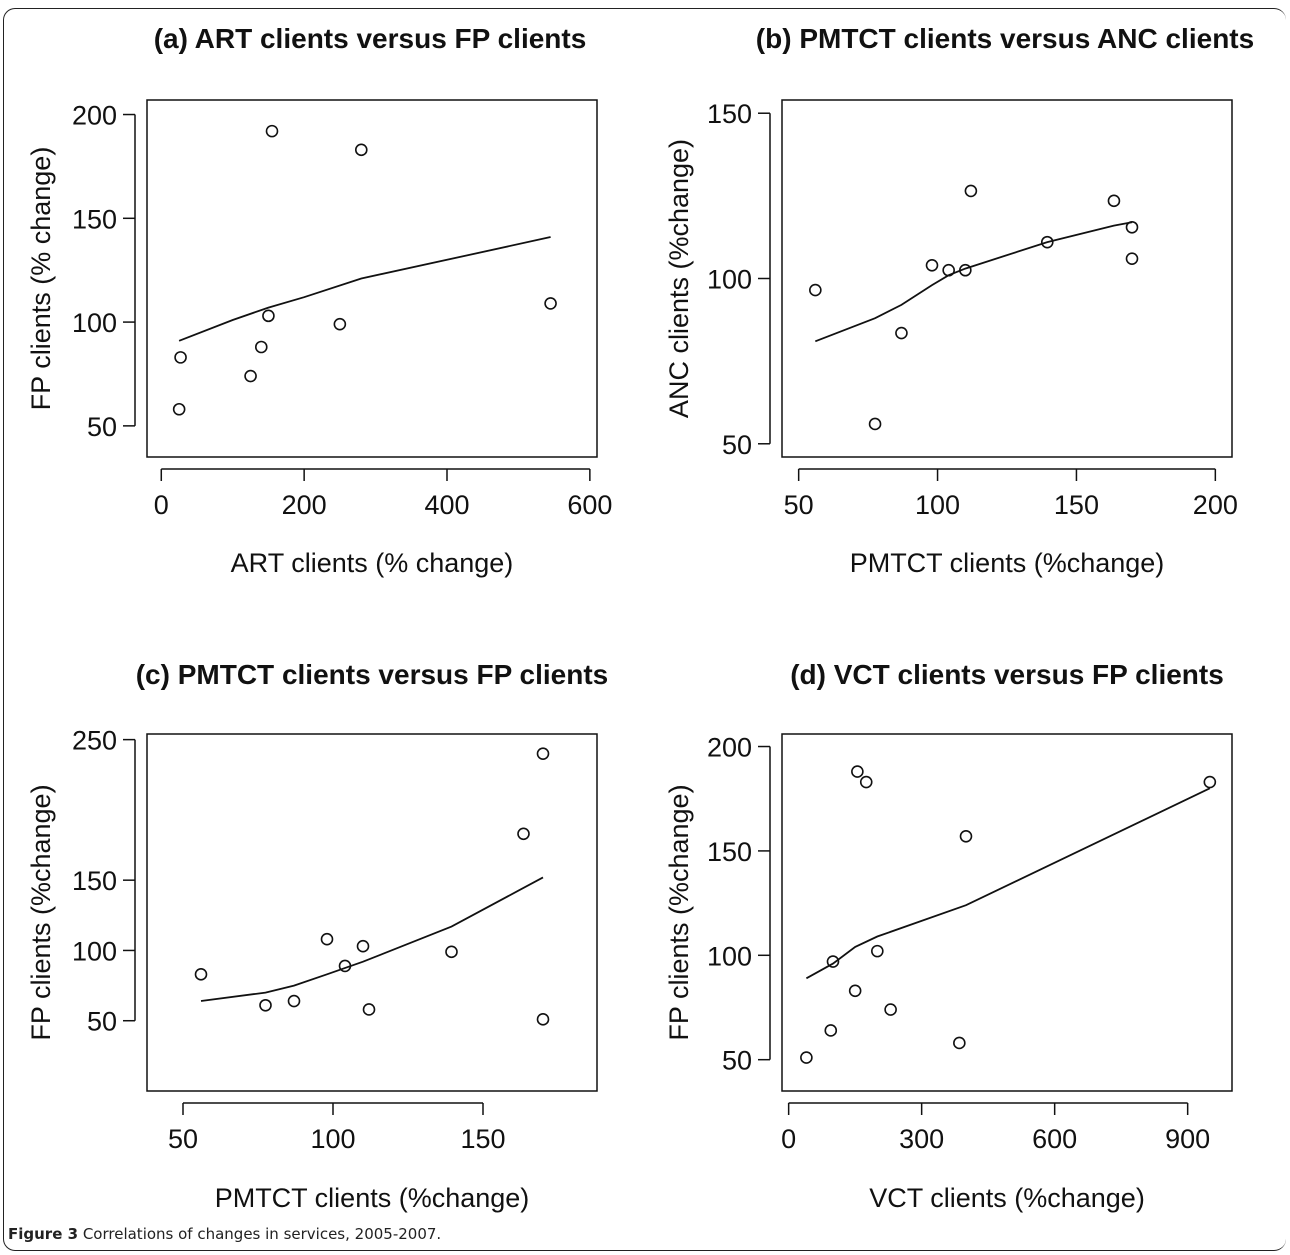  Describe the element at coordinates (439, 1234) in the screenshot. I see `caption-period: .` at that location.